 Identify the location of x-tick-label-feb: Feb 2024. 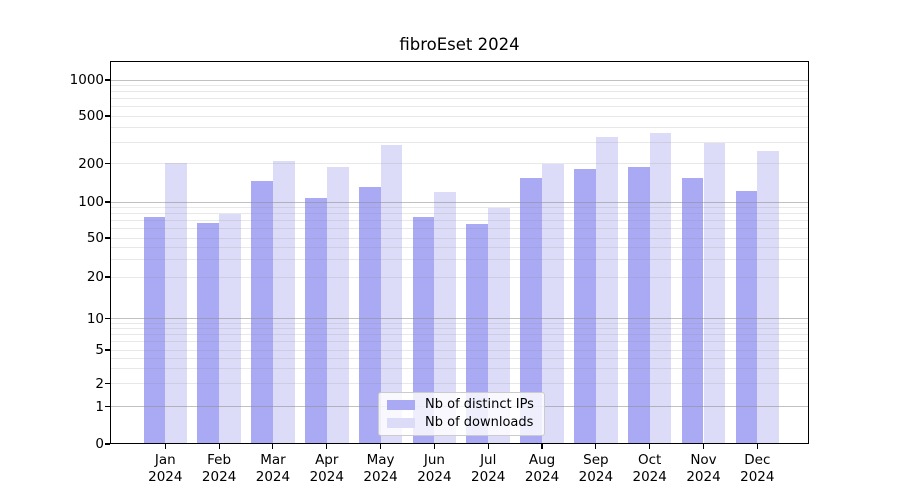
(219, 468).